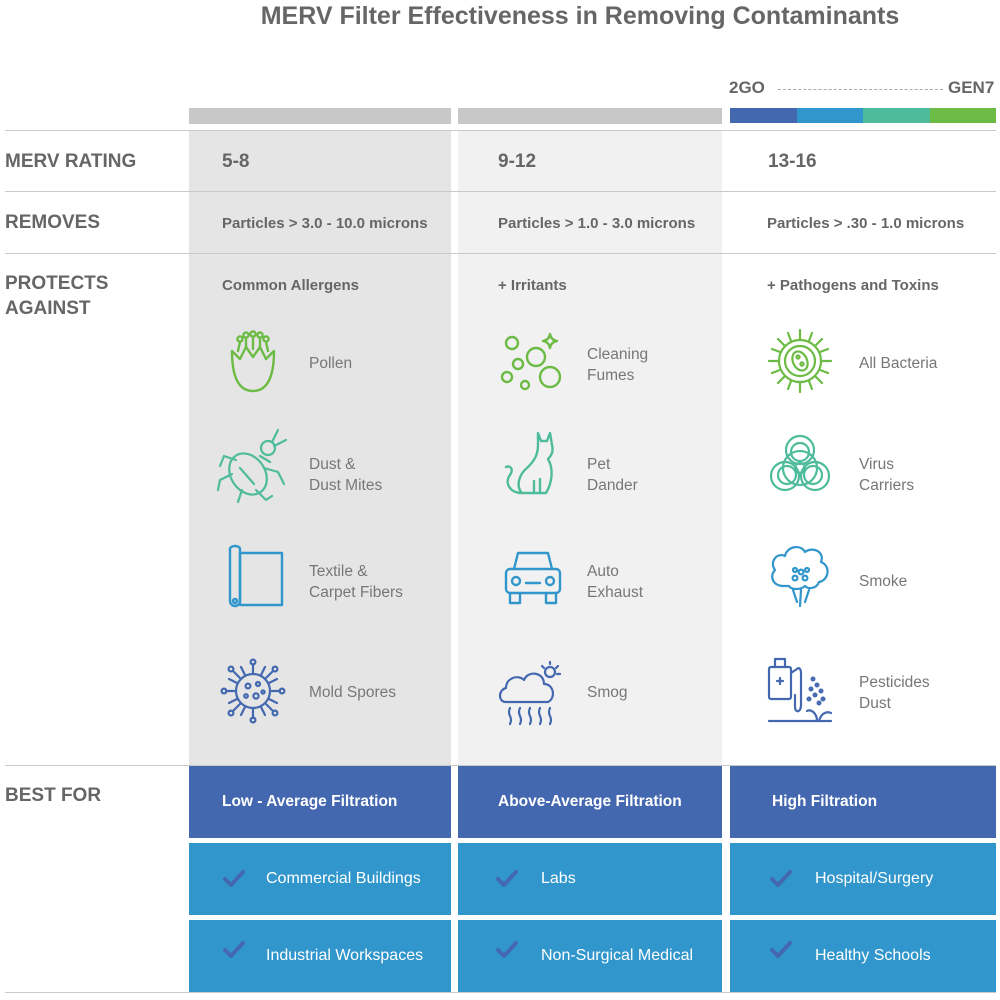  What do you see at coordinates (356, 582) in the screenshot?
I see `contaminant-label: Textile & Carpet Fibers` at bounding box center [356, 582].